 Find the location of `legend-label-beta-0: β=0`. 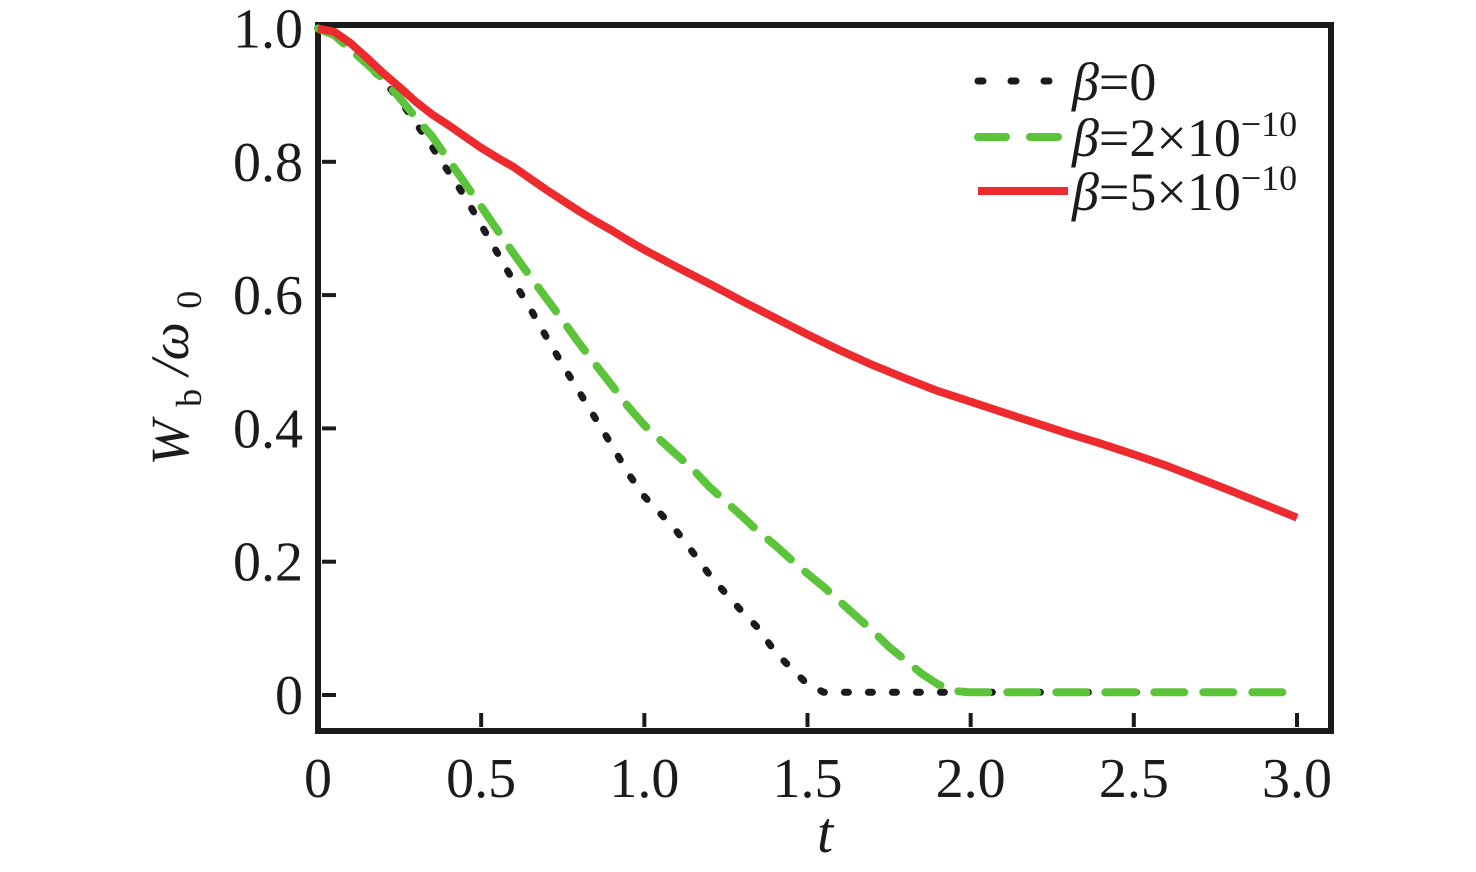

legend-label-beta-0: β=0 is located at coordinates (1113, 82).